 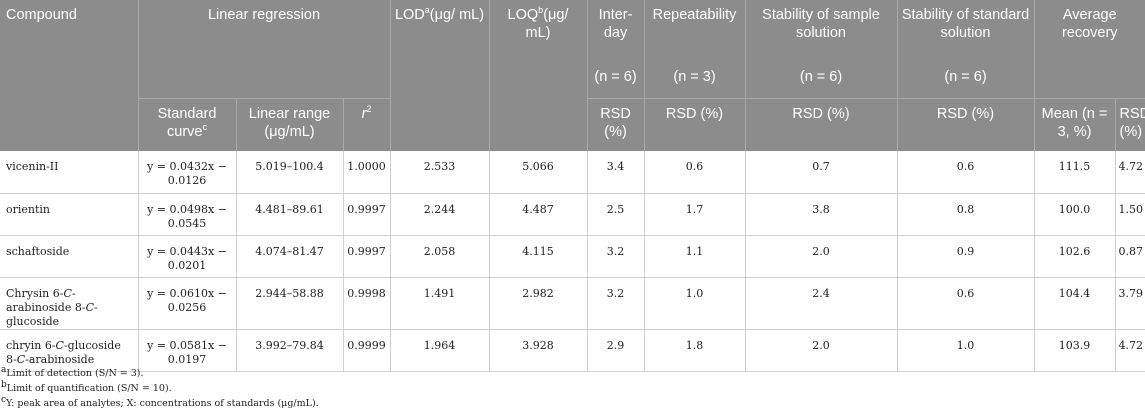 What do you see at coordinates (965, 256) in the screenshot?
I see `cell-standard: 0.9` at bounding box center [965, 256].